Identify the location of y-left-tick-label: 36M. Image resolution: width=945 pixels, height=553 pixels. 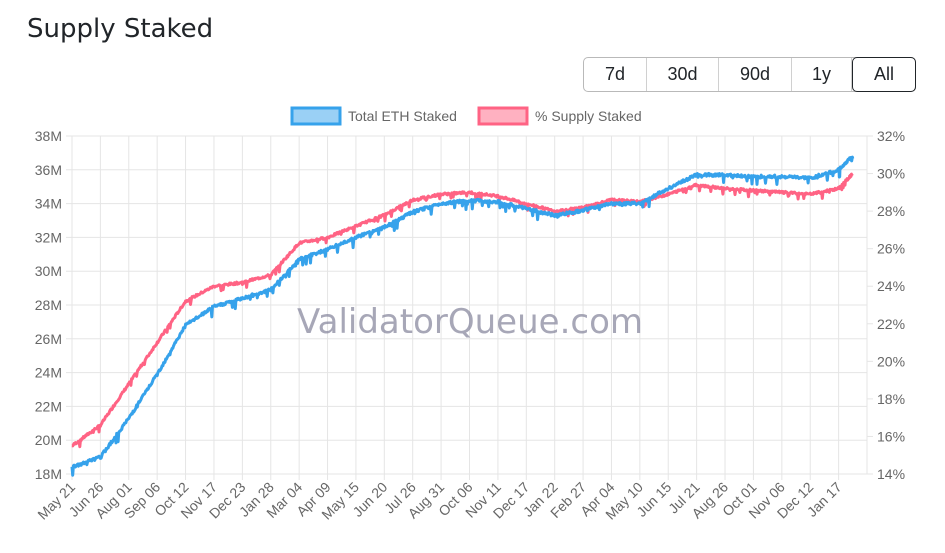
(48, 170).